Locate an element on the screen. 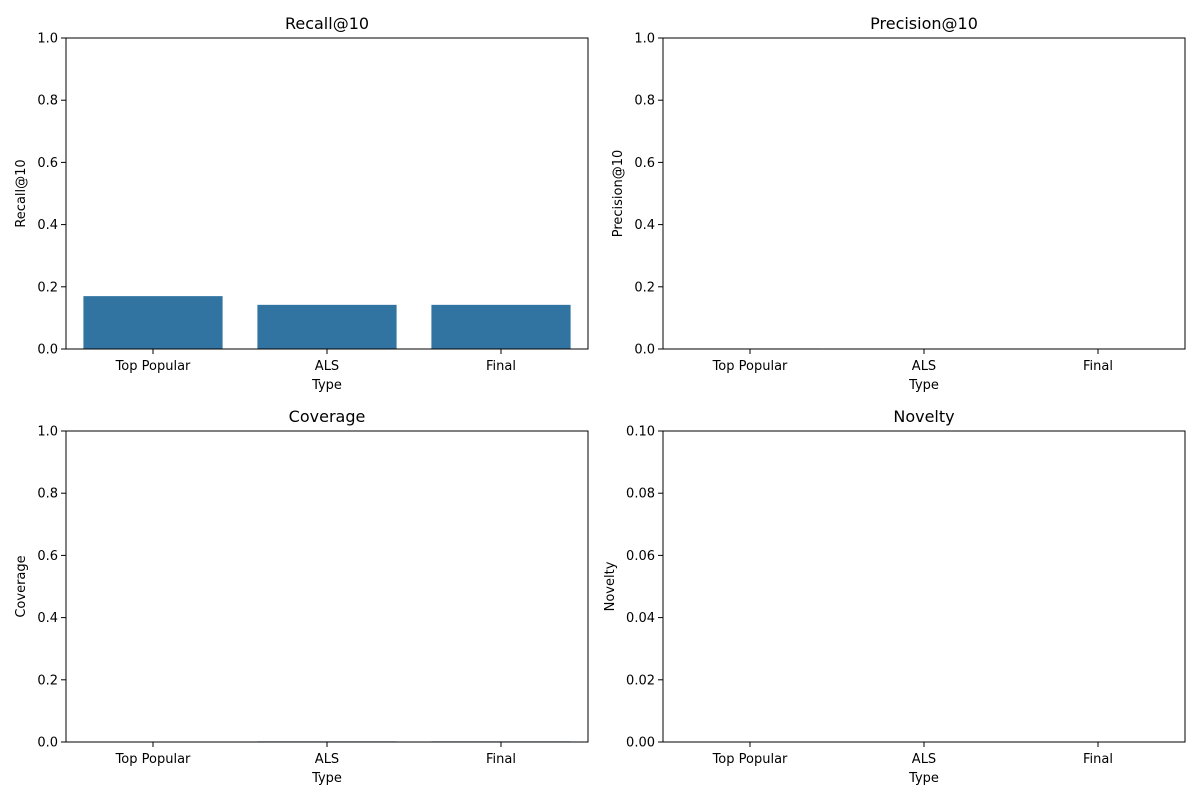  y-tick-label: 0.04 is located at coordinates (640, 618).